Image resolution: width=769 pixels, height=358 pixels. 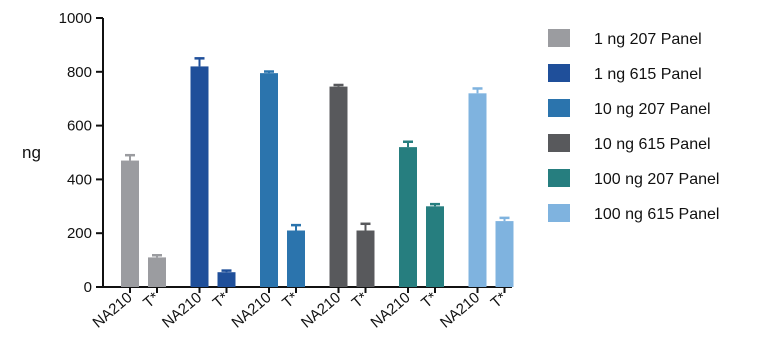 What do you see at coordinates (648, 74) in the screenshot?
I see `legend-label: 1 ng 615 Panel` at bounding box center [648, 74].